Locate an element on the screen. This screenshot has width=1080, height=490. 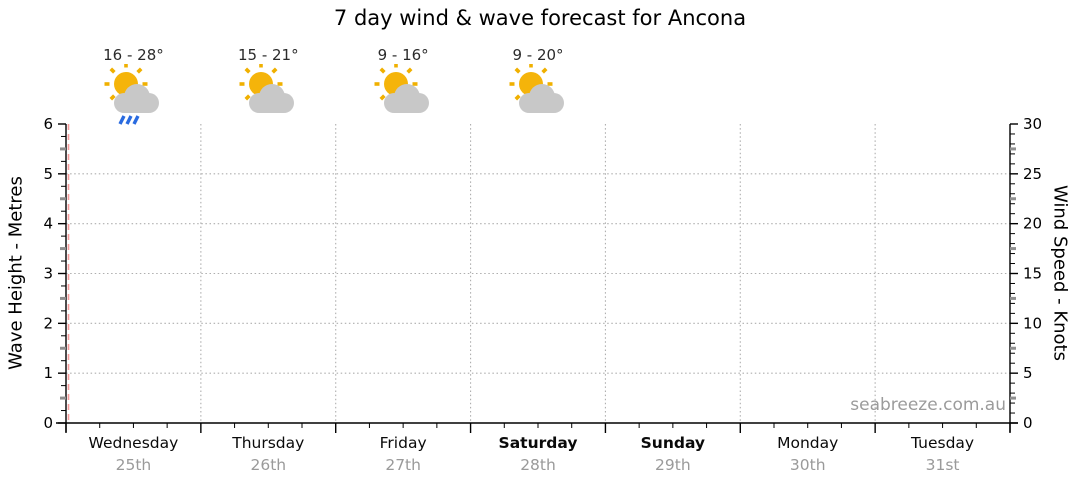
right-axis-tick-label: 15 is located at coordinates (1032, 274).